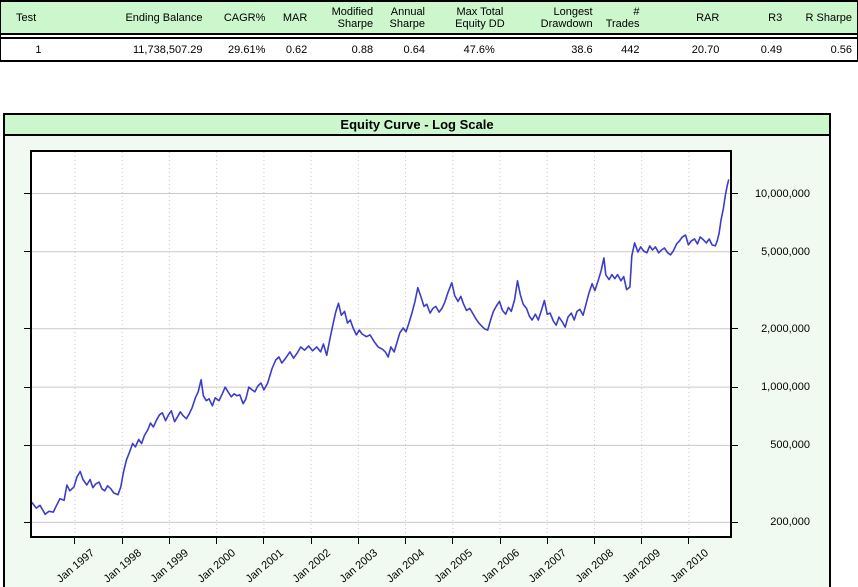 The height and width of the screenshot is (587, 858). Describe the element at coordinates (790, 522) in the screenshot. I see `y-tick-label: 200,000` at that location.